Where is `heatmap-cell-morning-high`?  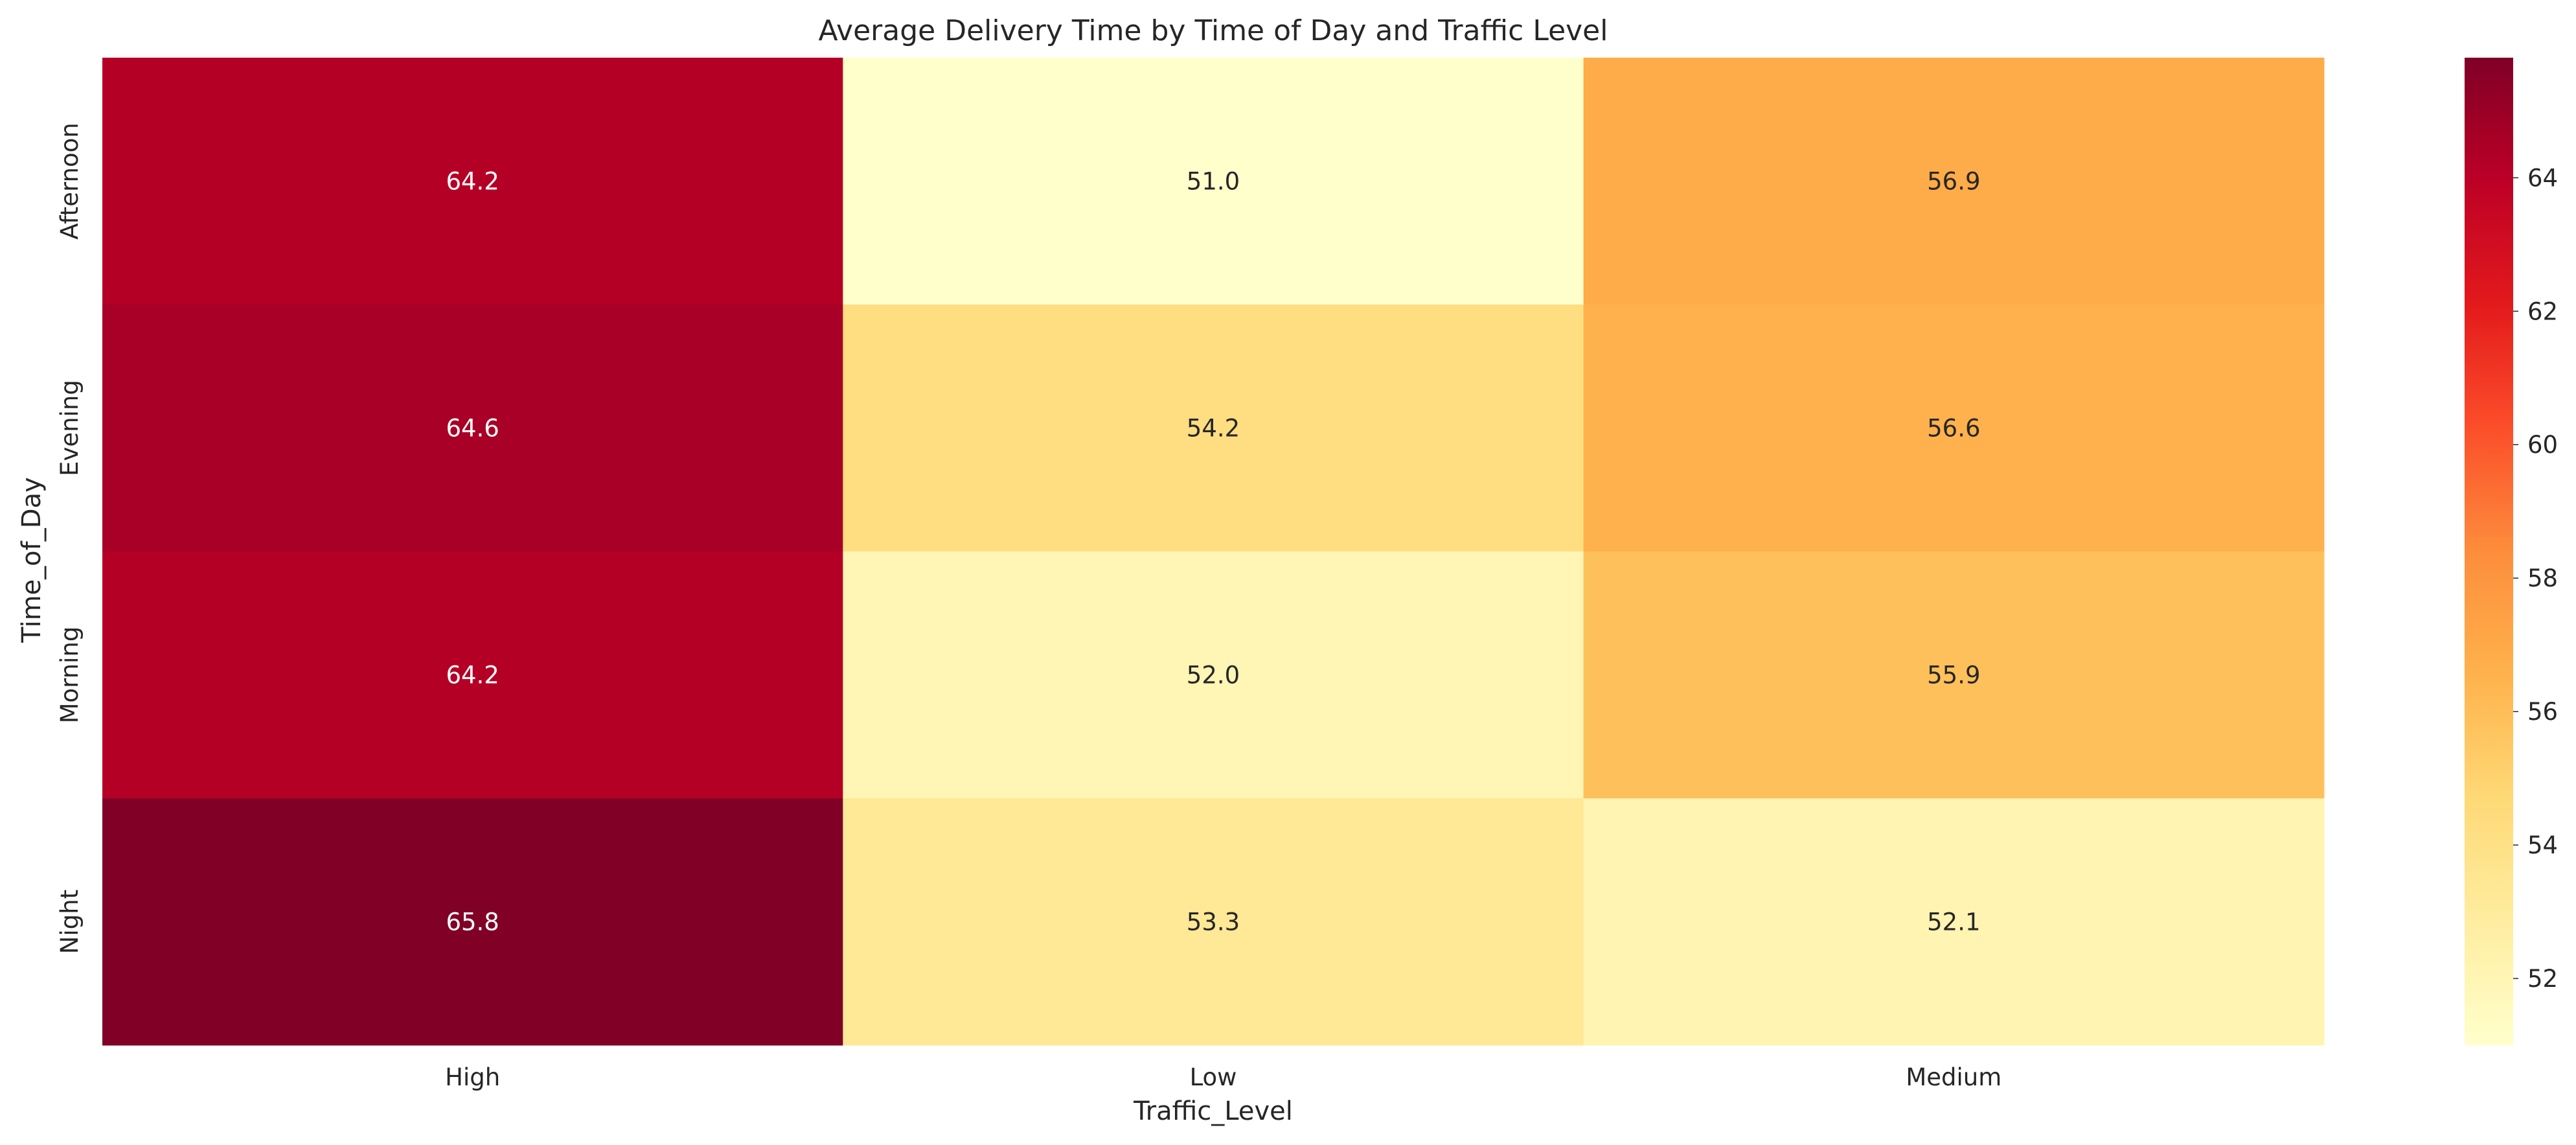
heatmap-cell-morning-high is located at coordinates (473, 675).